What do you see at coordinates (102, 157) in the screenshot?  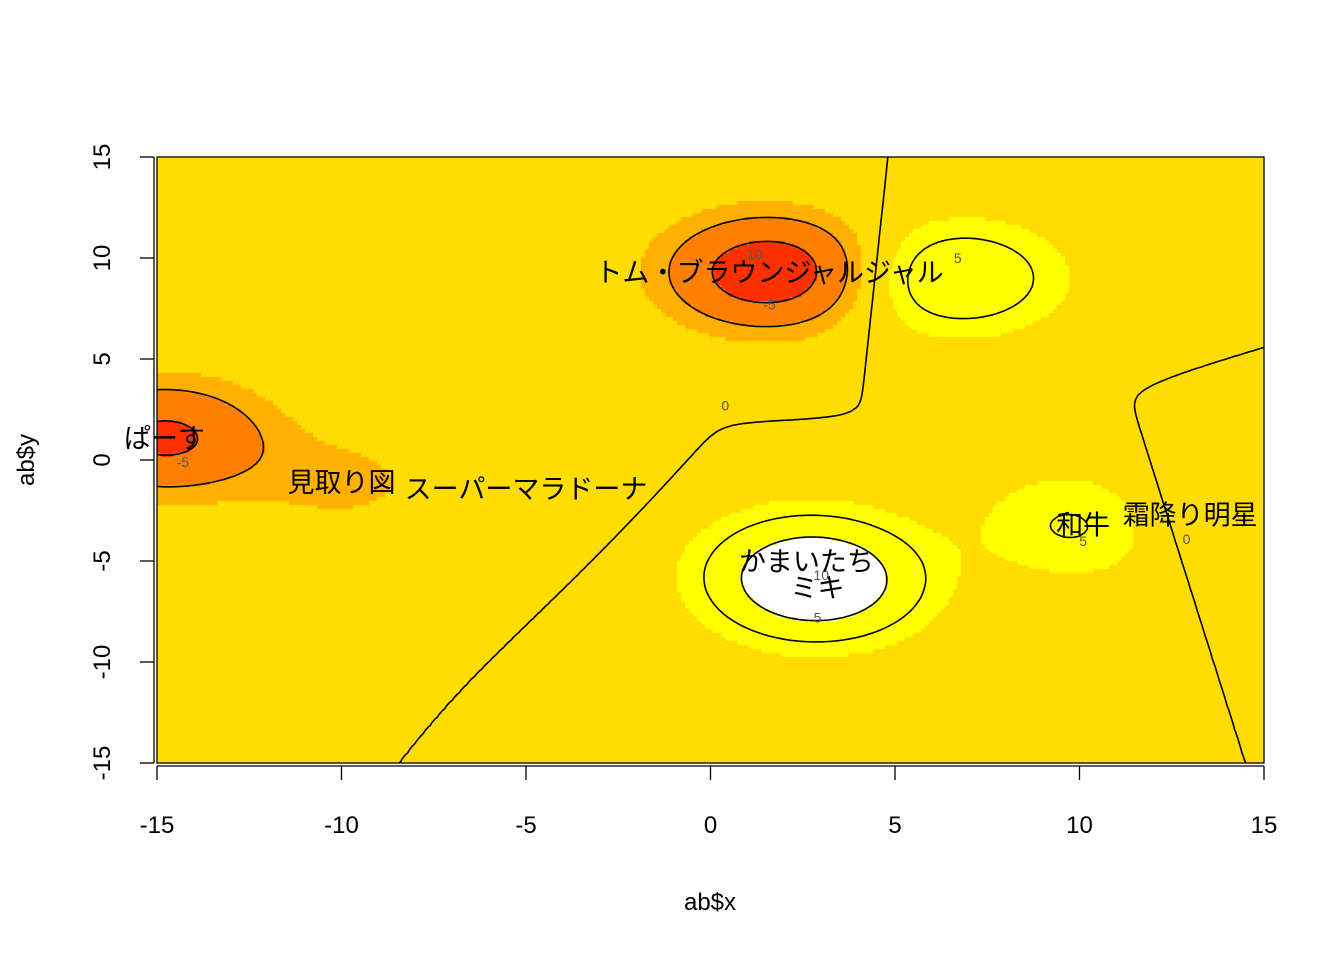 I see `y-tick-label: 15` at bounding box center [102, 157].